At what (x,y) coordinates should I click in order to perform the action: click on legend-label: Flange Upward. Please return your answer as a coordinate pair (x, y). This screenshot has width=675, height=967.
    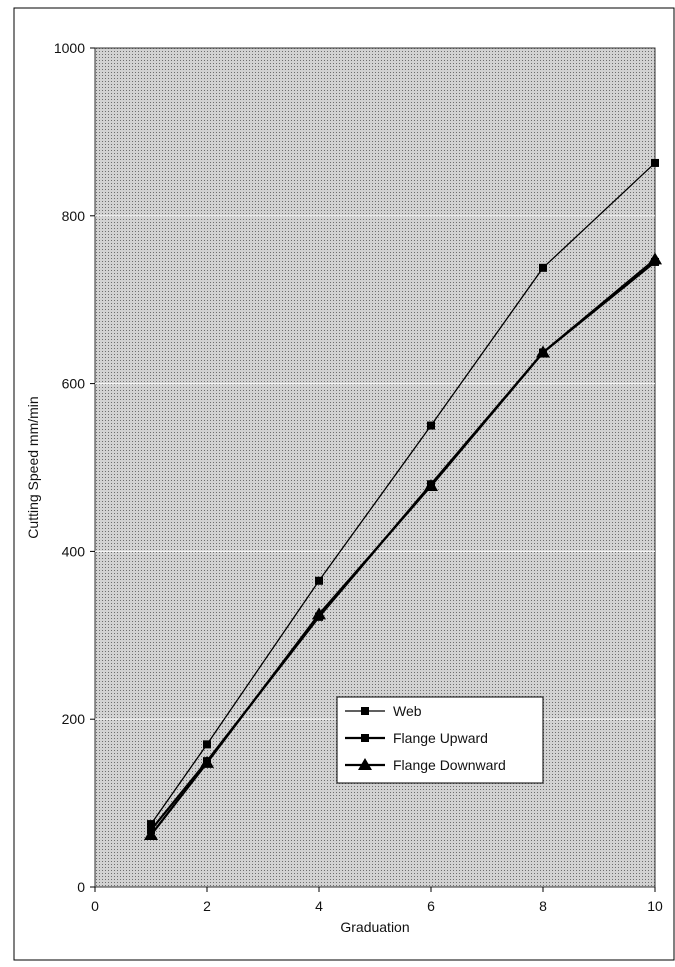
    Looking at the image, I should click on (440, 738).